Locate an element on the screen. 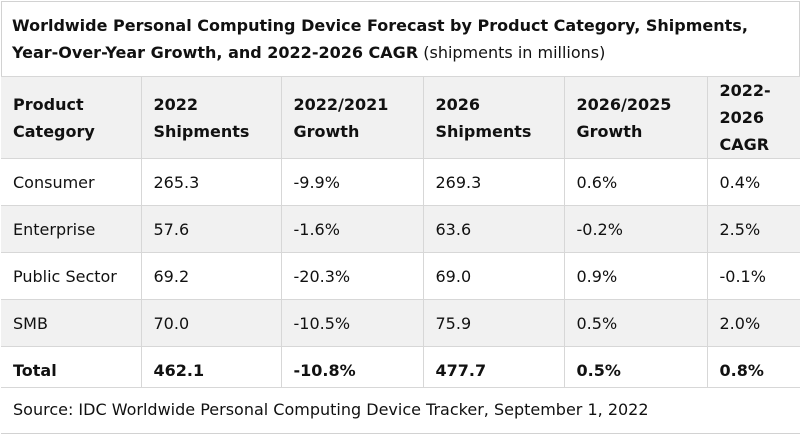 The height and width of the screenshot is (436, 802). cell-cagr: 2.0% is located at coordinates (753, 323).